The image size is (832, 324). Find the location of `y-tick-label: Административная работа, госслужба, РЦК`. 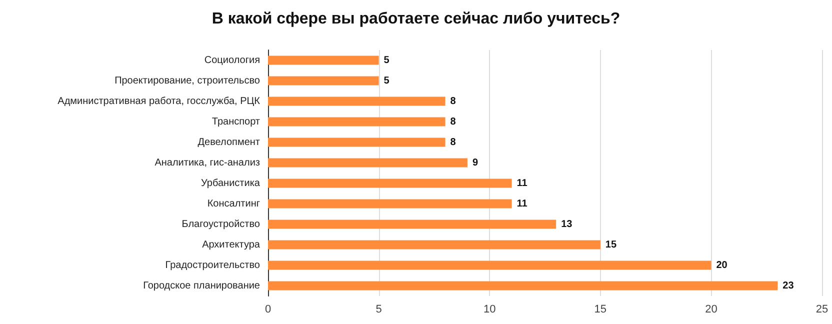

y-tick-label: Административная работа, госслужба, РЦК is located at coordinates (159, 101).